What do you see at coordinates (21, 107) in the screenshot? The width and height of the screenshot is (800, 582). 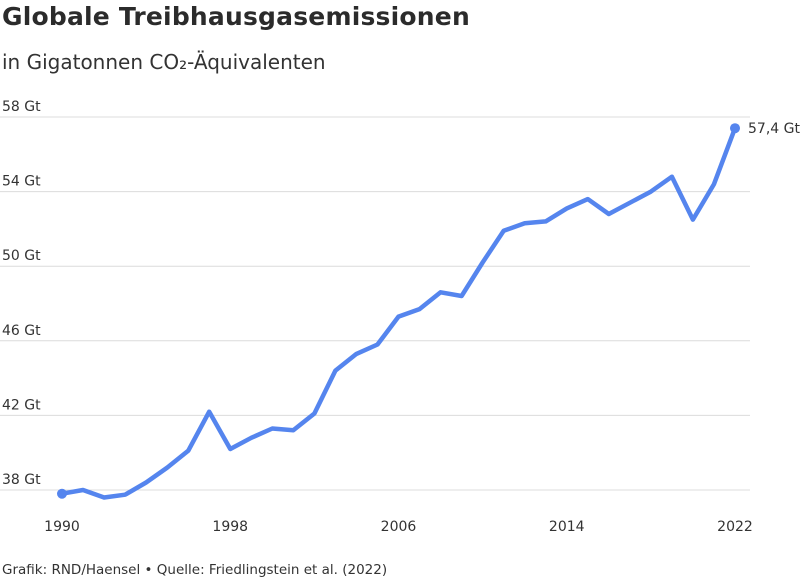 I see `y-tick-label: 58 Gt` at bounding box center [21, 107].